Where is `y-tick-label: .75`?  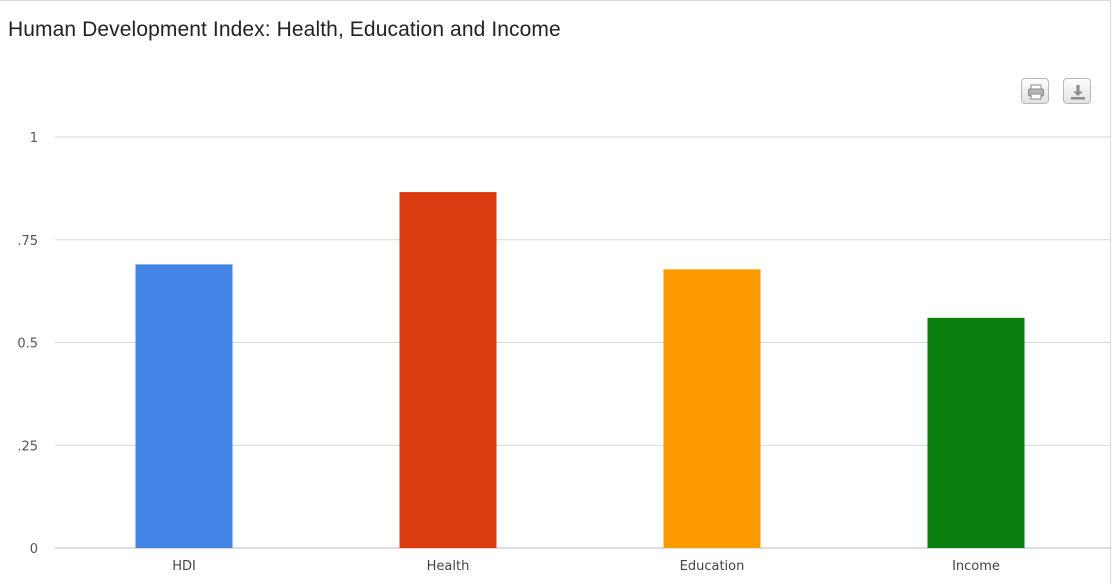
y-tick-label: .75 is located at coordinates (27, 241).